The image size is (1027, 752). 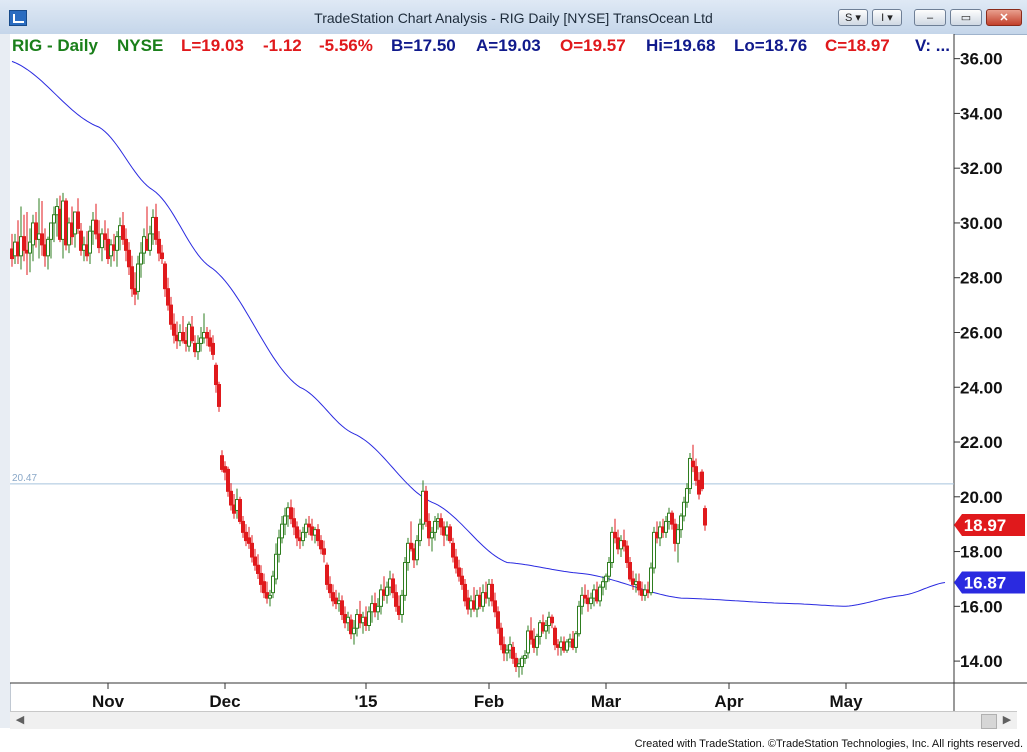 I want to click on x-tick-label: Feb, so click(x=489, y=701).